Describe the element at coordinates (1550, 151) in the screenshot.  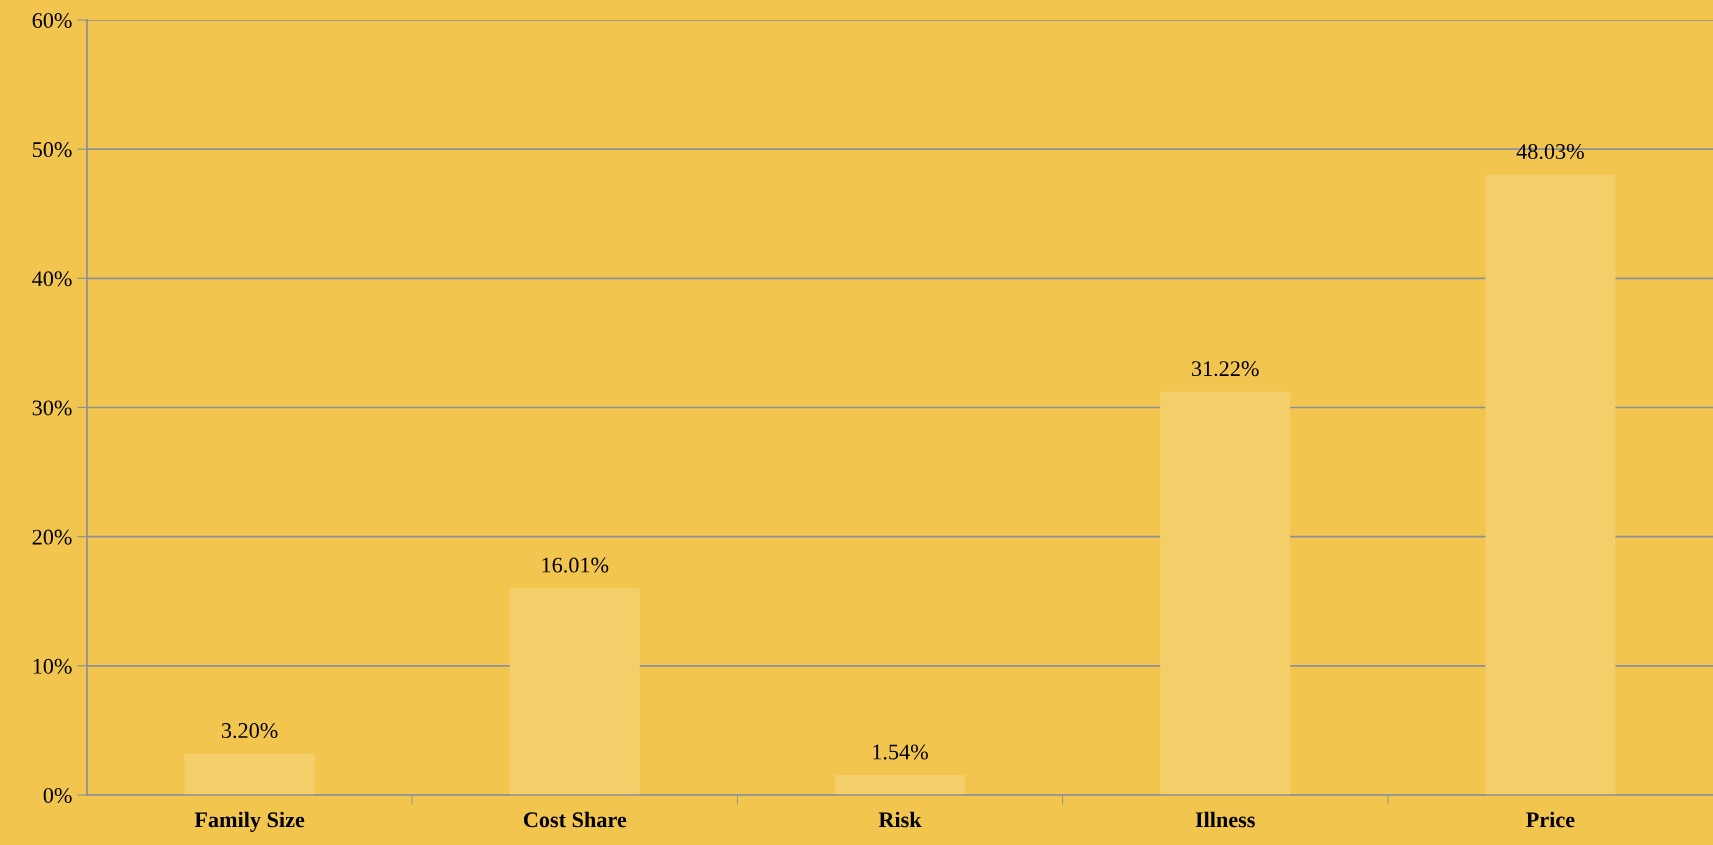
I see `data-label: 48.03%` at that location.